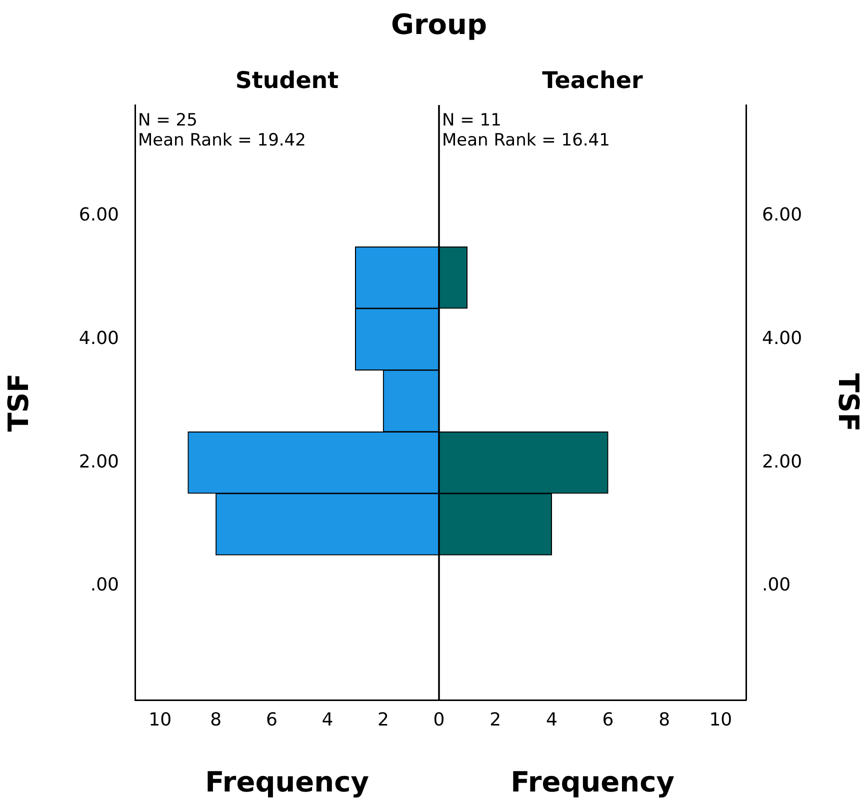 This screenshot has height=805, width=867. I want to click on annotation: Mean Rank = 19.42, so click(222, 140).